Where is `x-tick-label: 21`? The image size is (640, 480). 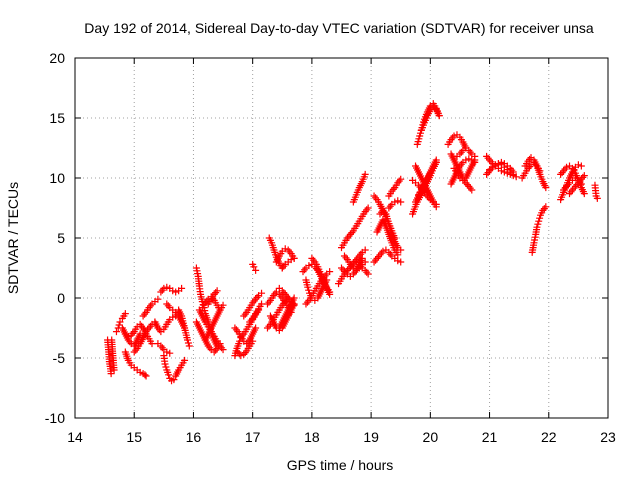 x-tick-label: 21 is located at coordinates (490, 437).